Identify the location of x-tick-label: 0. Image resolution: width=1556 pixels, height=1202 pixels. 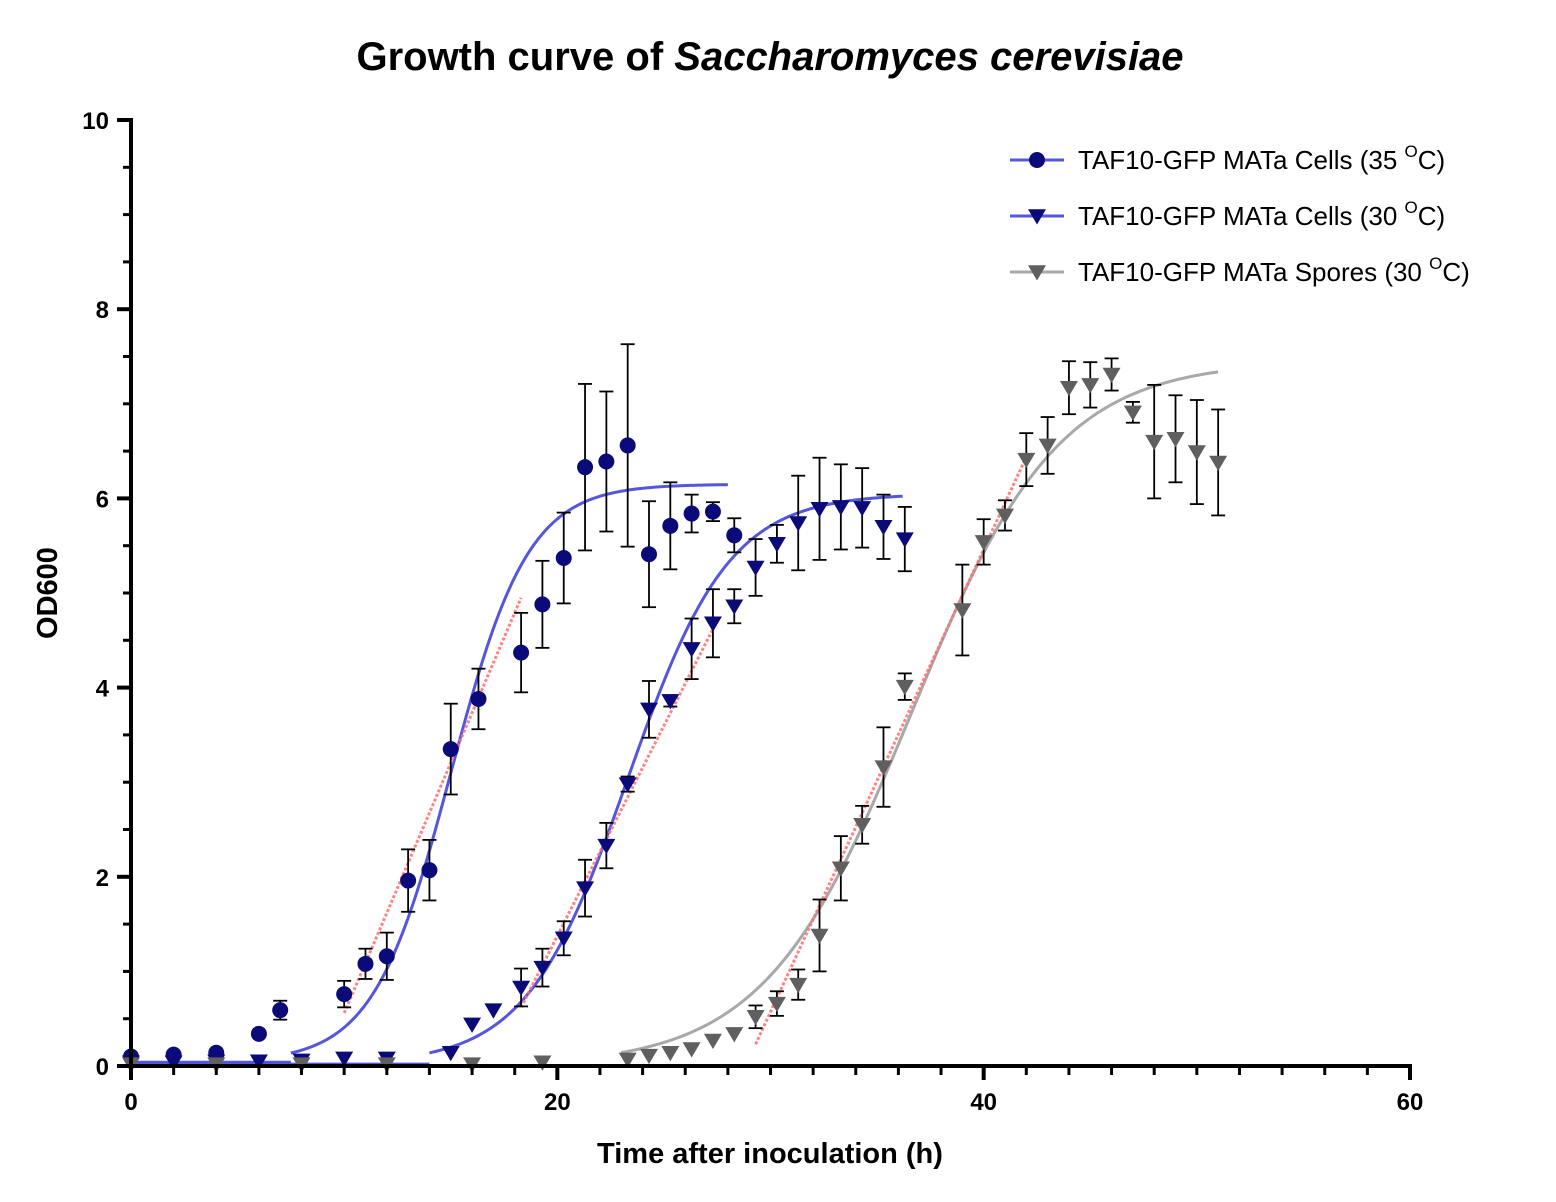
(130, 1102).